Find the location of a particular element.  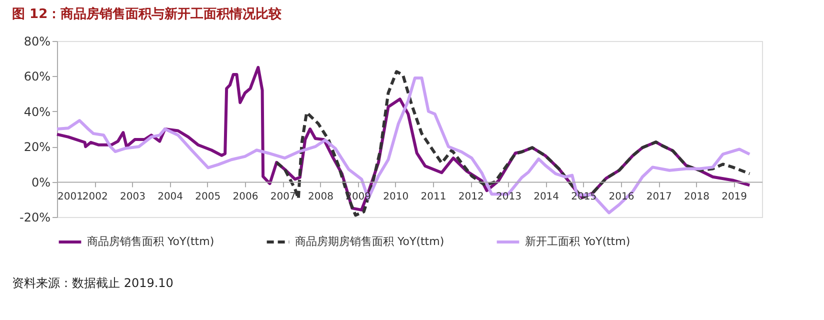

legend-label: 商品房期房销售面积 YoY(ttm) is located at coordinates (369, 241).